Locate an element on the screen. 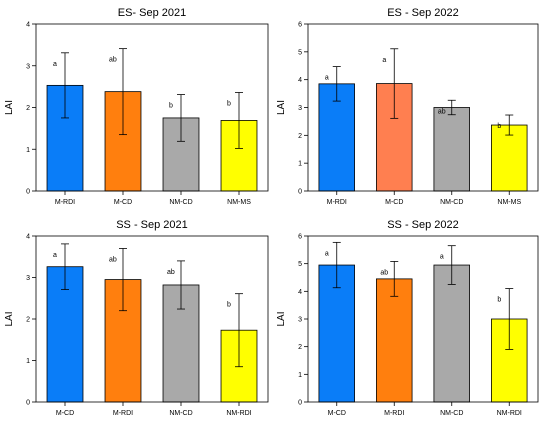 Image resolution: width=550 pixels, height=421 pixels. chart-title: ES - Sep 2022 is located at coordinates (423, 13).